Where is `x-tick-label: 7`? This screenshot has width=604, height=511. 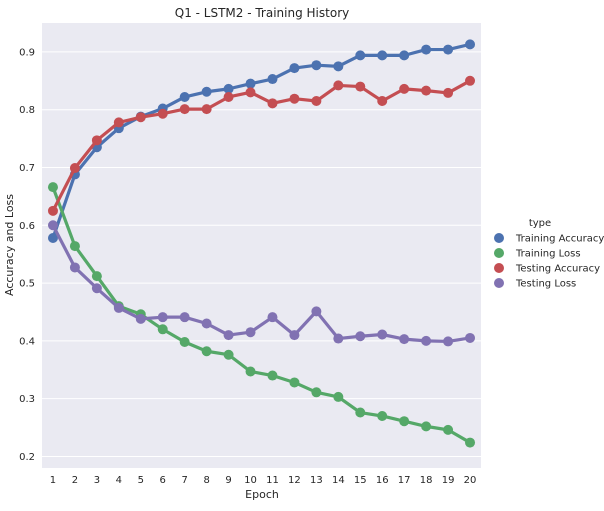
x-tick-label: 7 is located at coordinates (184, 480).